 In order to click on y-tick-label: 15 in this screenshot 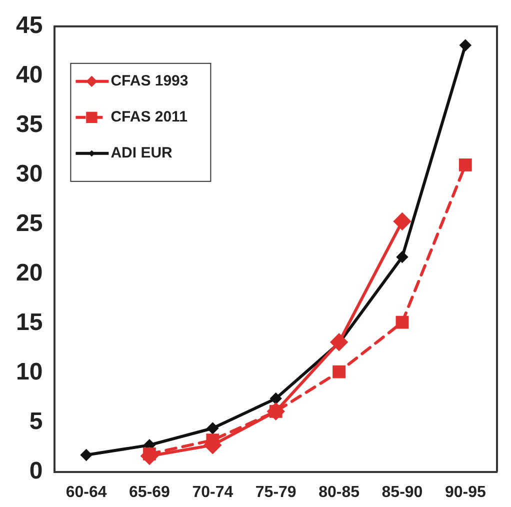, I will do `click(29, 322)`.